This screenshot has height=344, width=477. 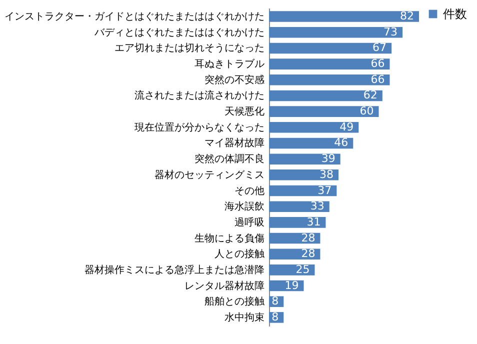 I want to click on y-tick-label: その他, so click(x=249, y=190).